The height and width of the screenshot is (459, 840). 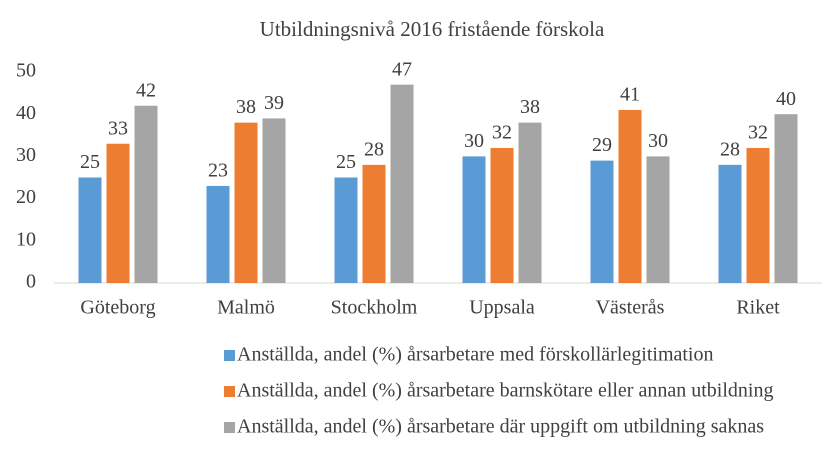 I want to click on chart-title: Utbildningsnivå 2016 fristående förskola, so click(x=432, y=29).